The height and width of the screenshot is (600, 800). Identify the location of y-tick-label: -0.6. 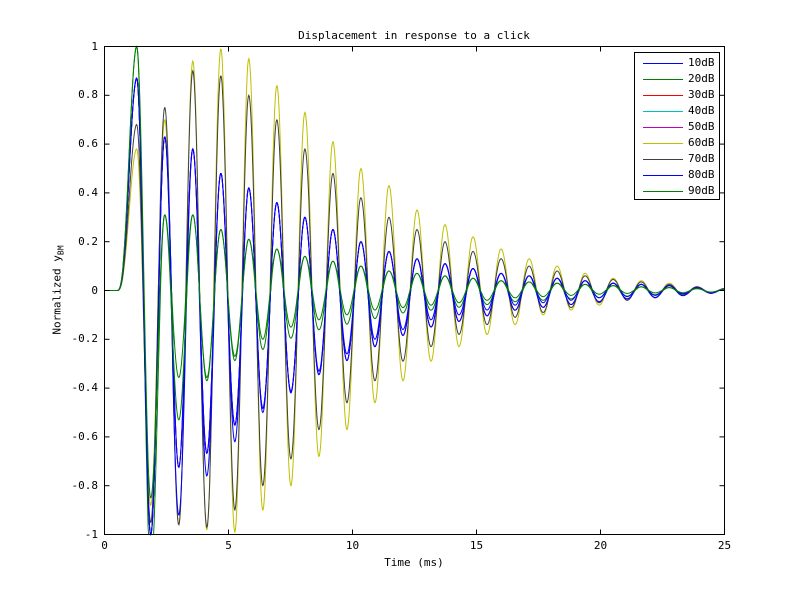
(85, 436).